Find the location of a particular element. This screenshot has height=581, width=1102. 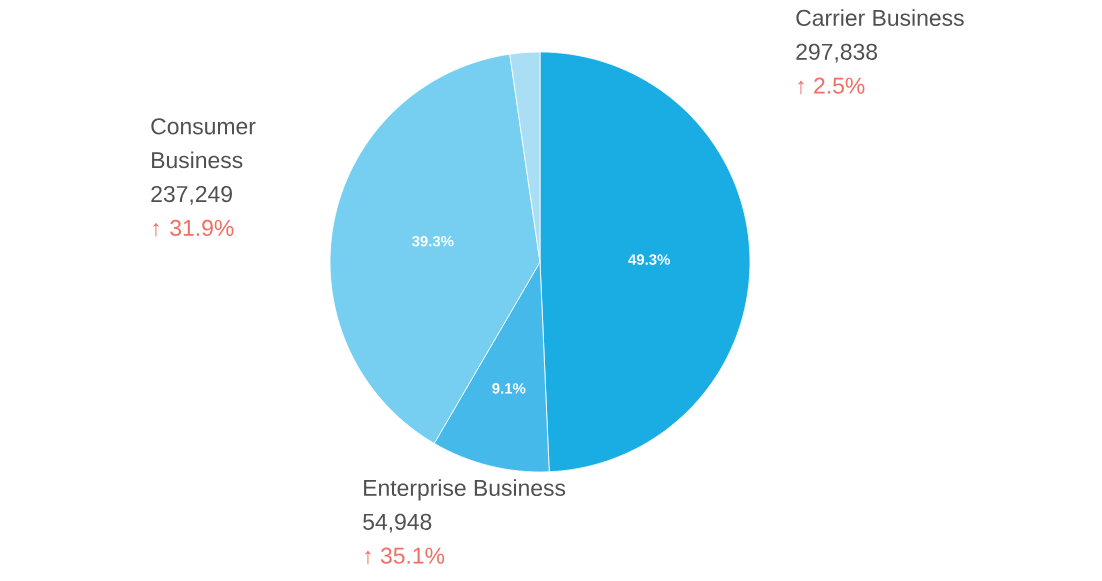

text: ↑ 31.9% is located at coordinates (193, 228).